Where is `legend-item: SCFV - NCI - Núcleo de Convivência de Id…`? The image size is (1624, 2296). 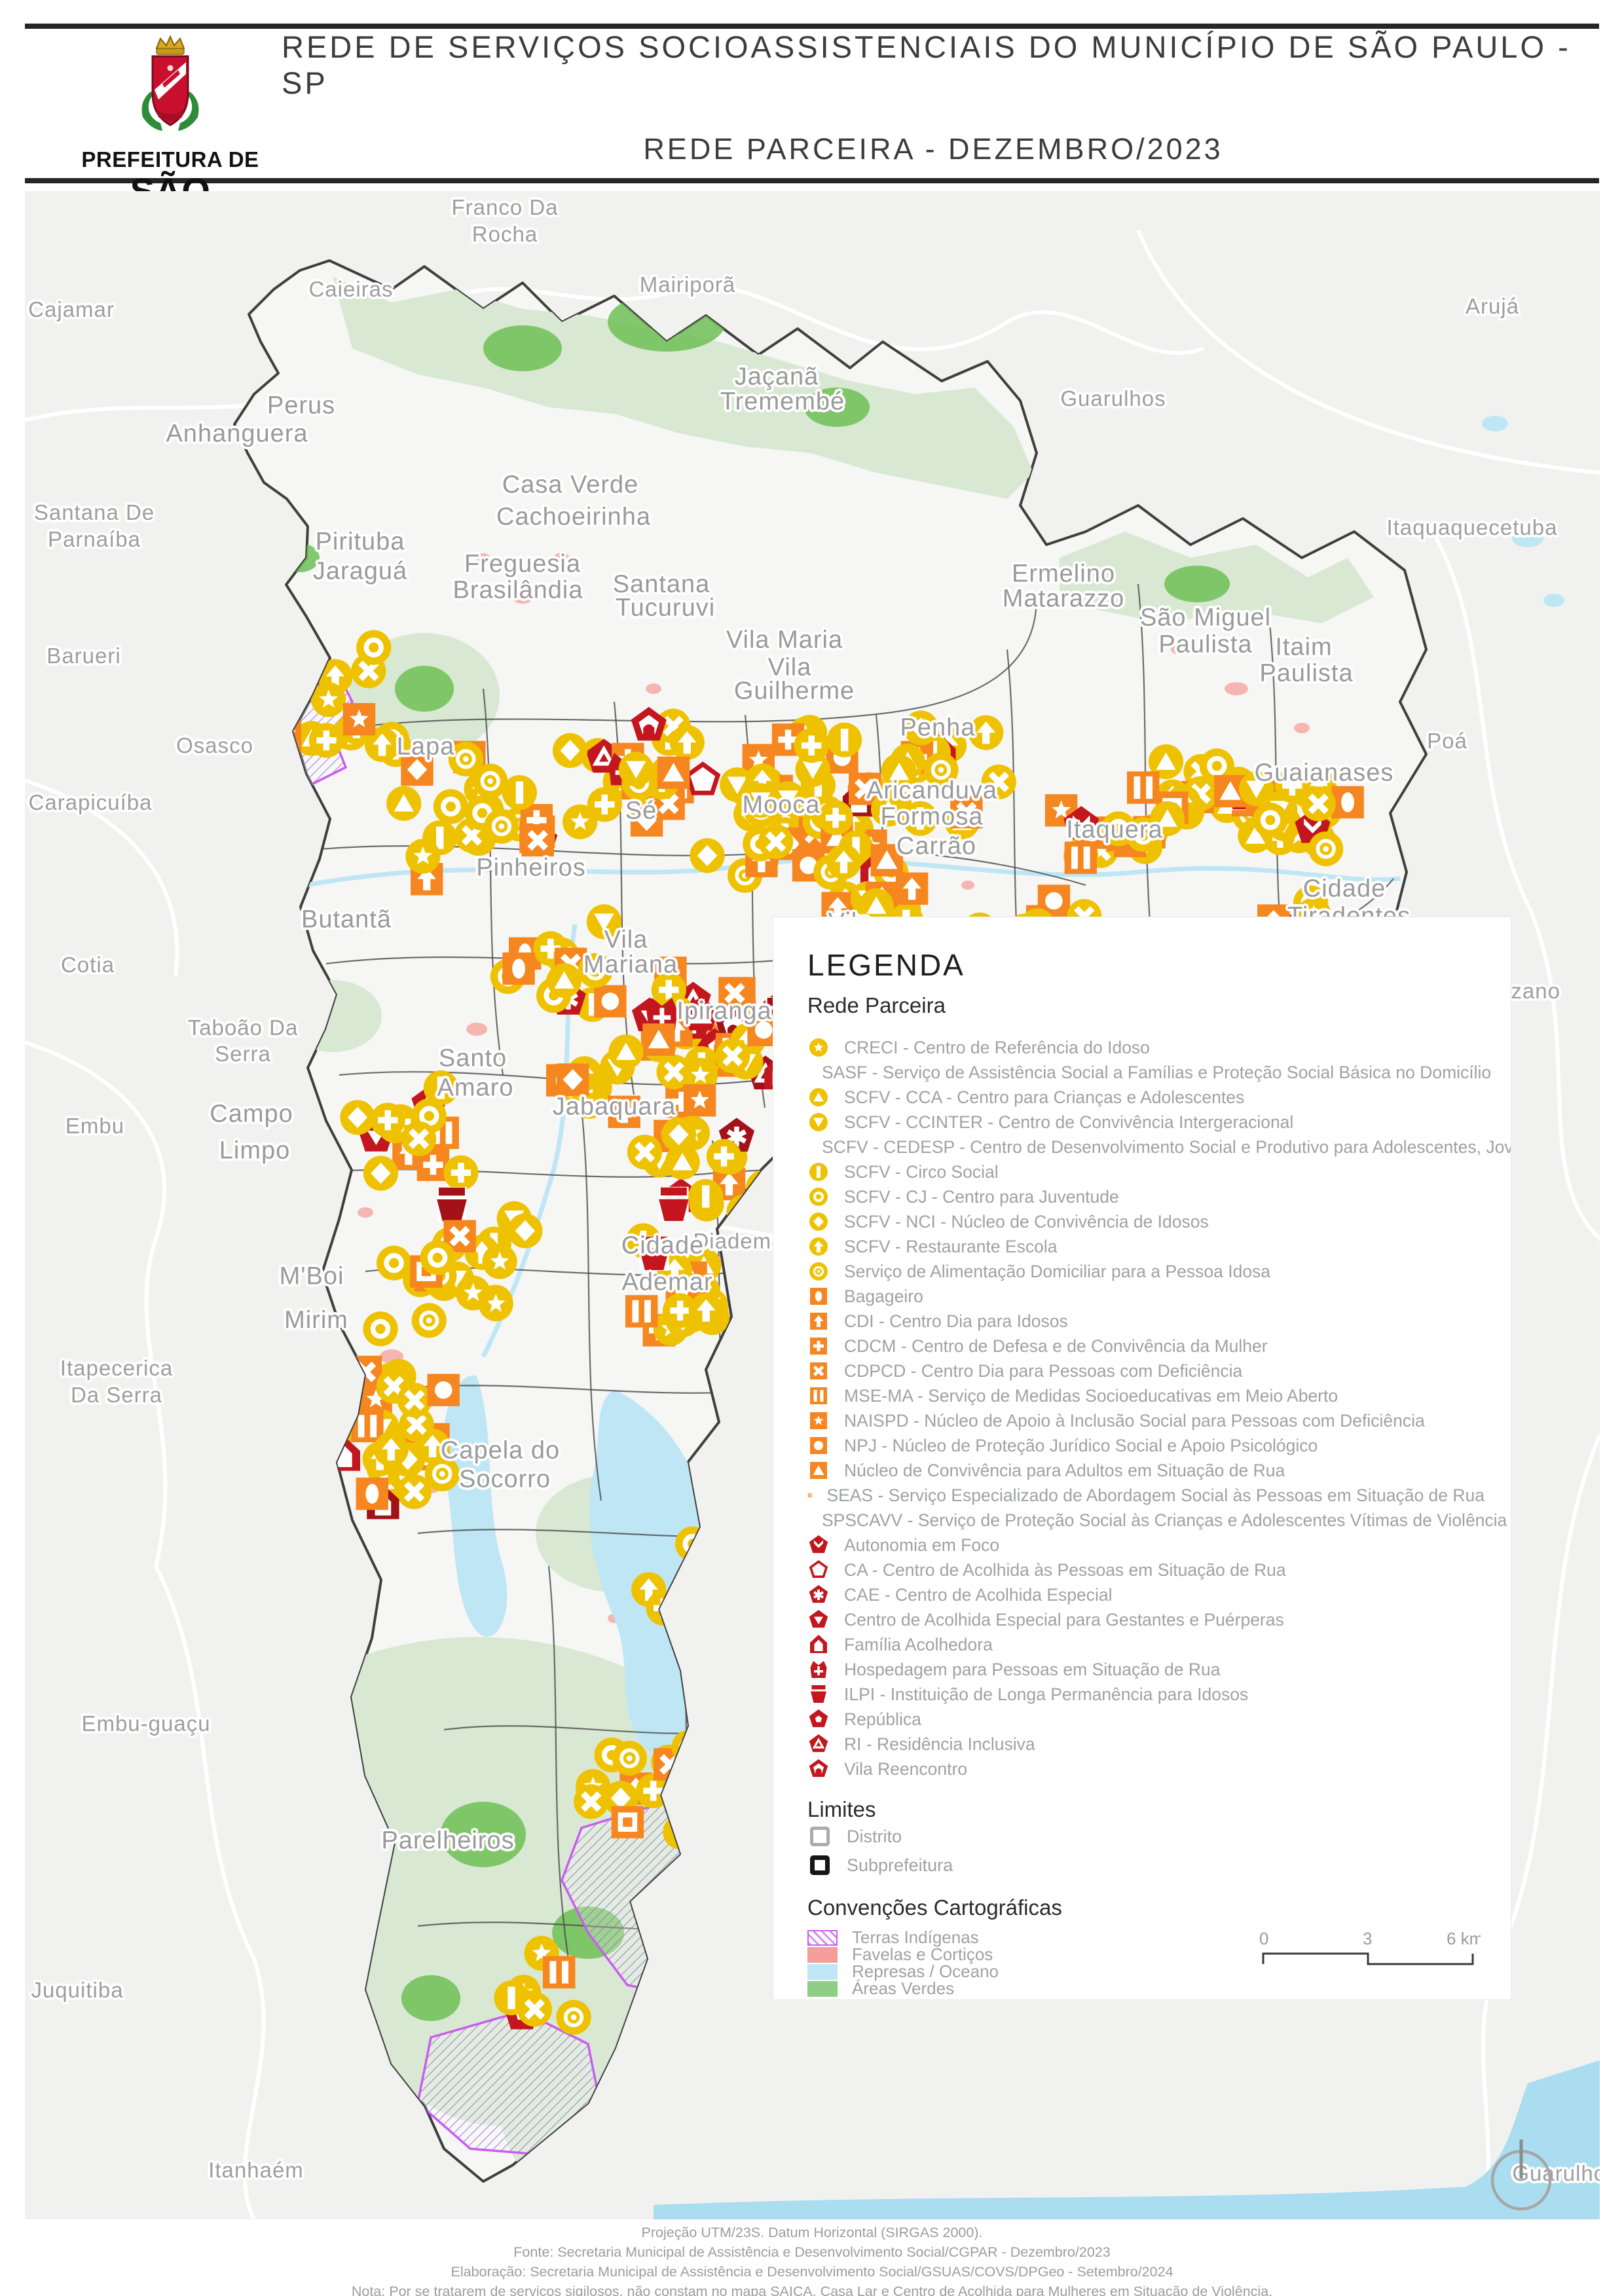
legend-item: SCFV - NCI - Núcleo de Convivência de Id… is located at coordinates (1146, 1221).